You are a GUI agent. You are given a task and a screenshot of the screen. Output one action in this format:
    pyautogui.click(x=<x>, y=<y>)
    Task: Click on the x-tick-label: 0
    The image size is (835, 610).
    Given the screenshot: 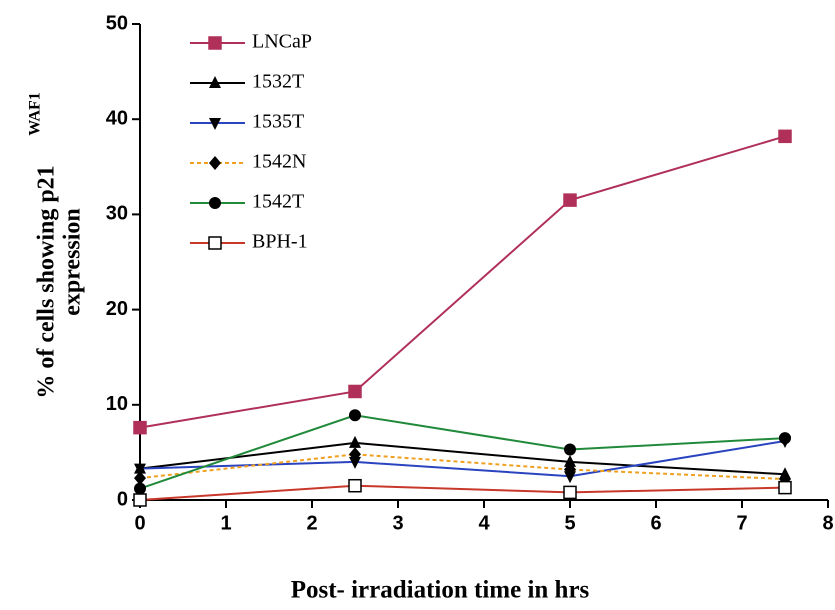 What is the action you would take?
    pyautogui.click(x=139, y=523)
    